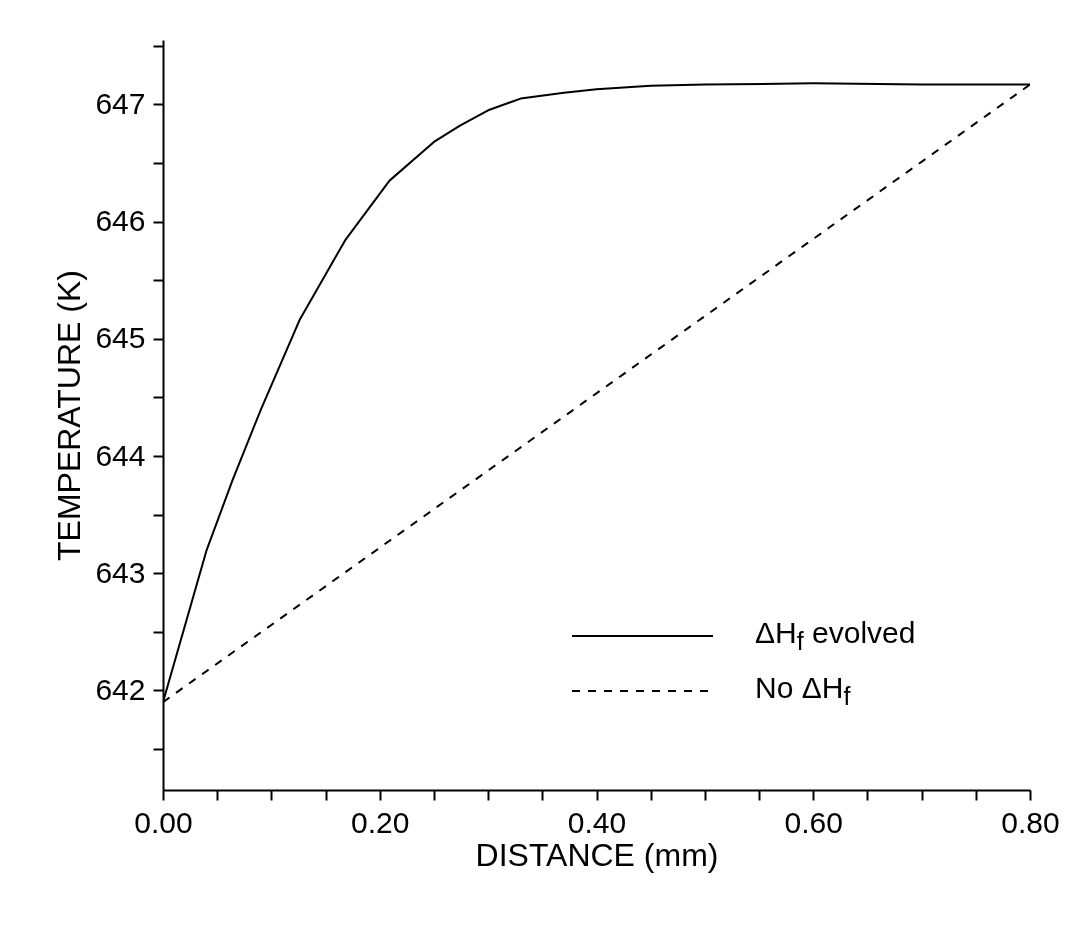  Describe the element at coordinates (120, 103) in the screenshot. I see `y-tick-label: 647` at that location.